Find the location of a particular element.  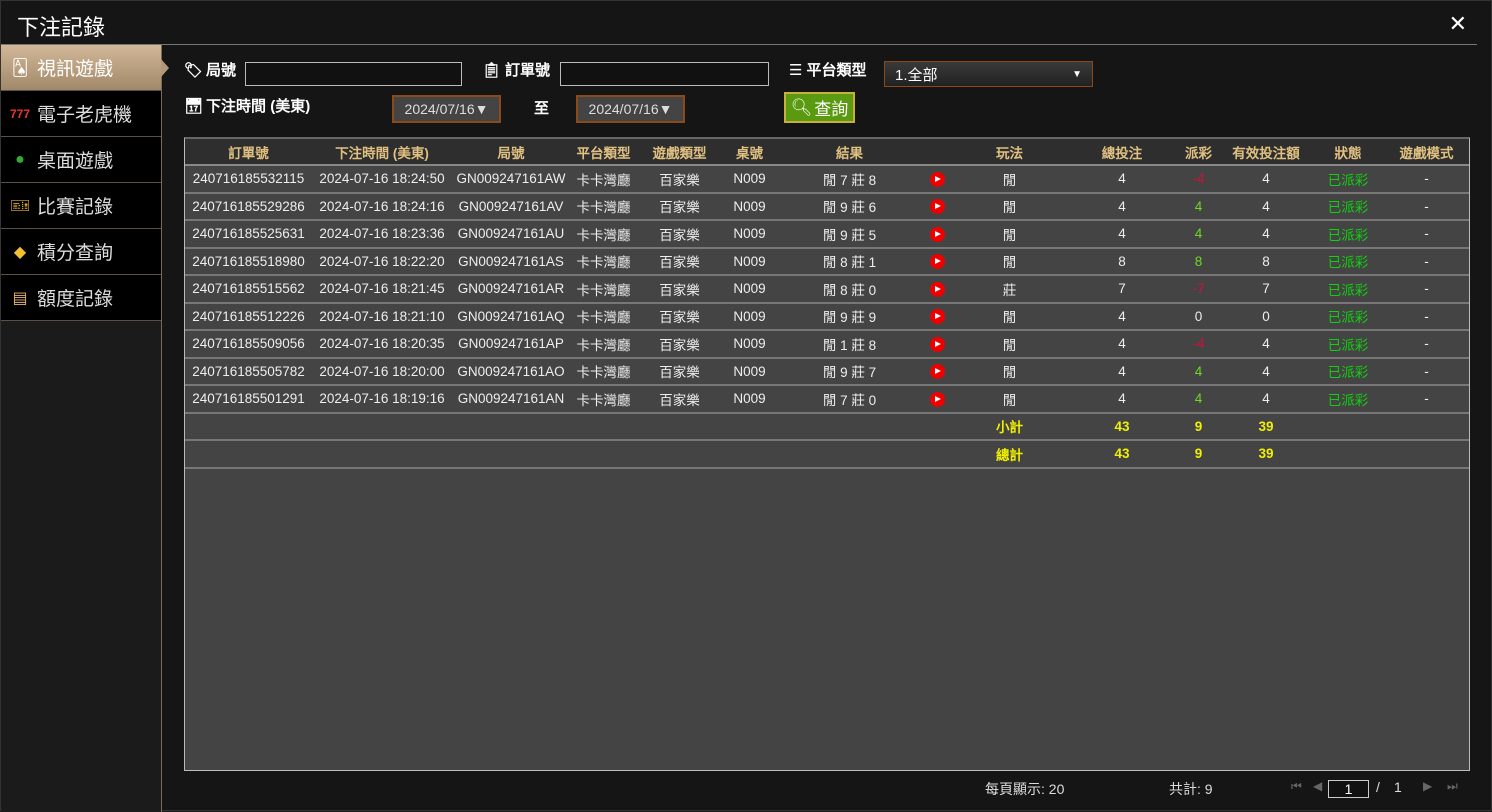

column-header: 有效投注額 is located at coordinates (1266, 152).